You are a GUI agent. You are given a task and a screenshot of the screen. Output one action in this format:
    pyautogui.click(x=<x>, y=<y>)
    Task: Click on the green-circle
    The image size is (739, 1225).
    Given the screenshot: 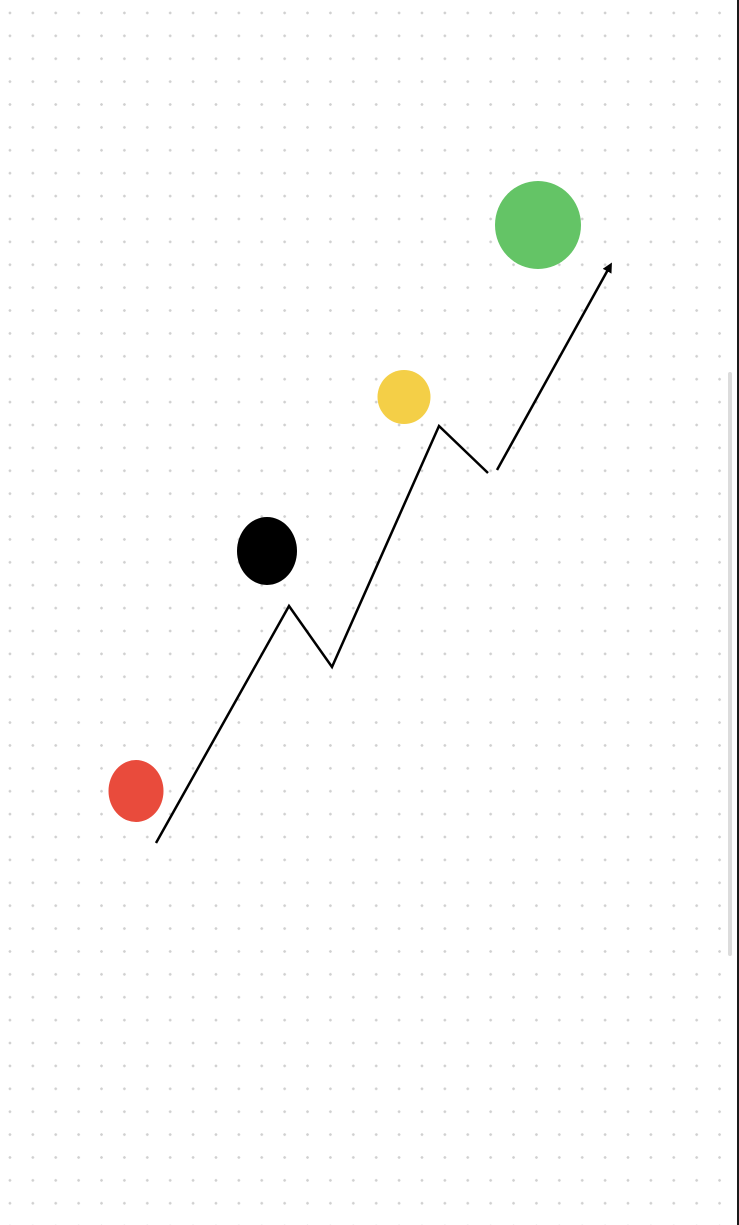 What is the action you would take?
    pyautogui.click(x=538, y=225)
    